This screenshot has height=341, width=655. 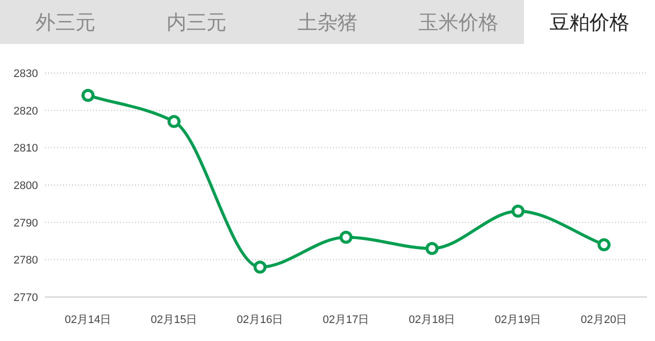 What do you see at coordinates (174, 320) in the screenshot?
I see `x-tick-label: 02月15日` at bounding box center [174, 320].